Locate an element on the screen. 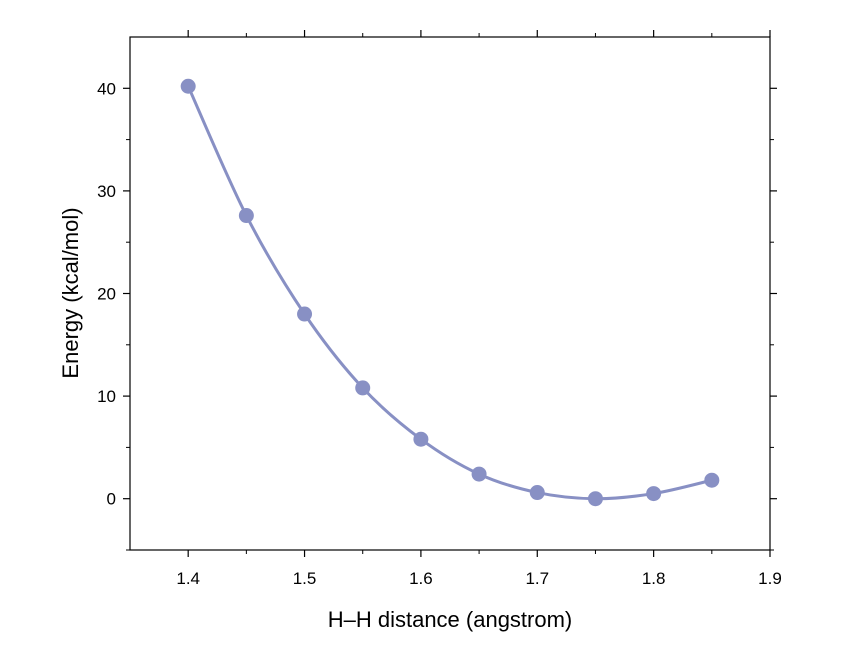 The height and width of the screenshot is (657, 842). x-tick-label: 1.9 is located at coordinates (770, 578).